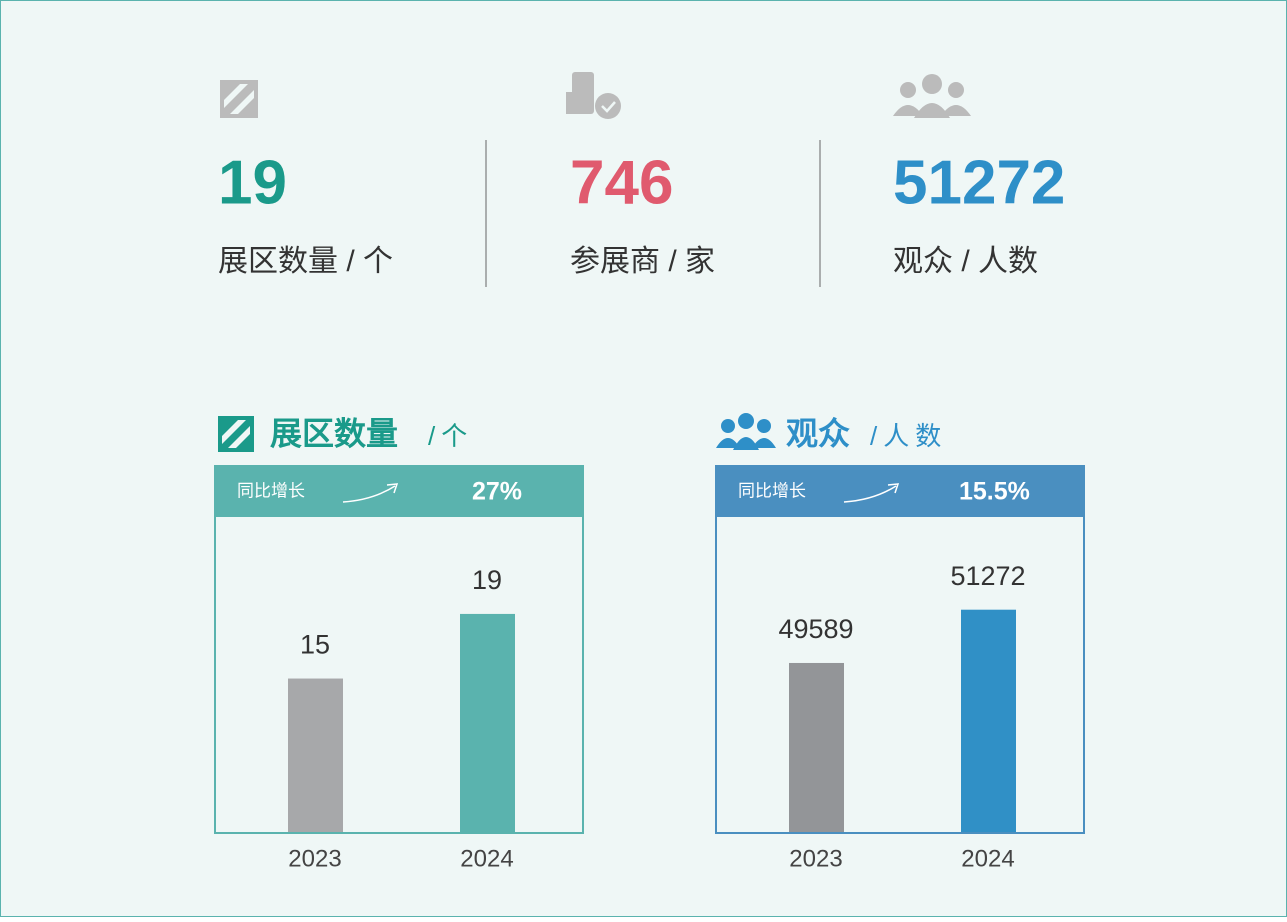 Image resolution: width=1287 pixels, height=922 pixels. What do you see at coordinates (239, 99) in the screenshot?
I see `icon-zone` at bounding box center [239, 99].